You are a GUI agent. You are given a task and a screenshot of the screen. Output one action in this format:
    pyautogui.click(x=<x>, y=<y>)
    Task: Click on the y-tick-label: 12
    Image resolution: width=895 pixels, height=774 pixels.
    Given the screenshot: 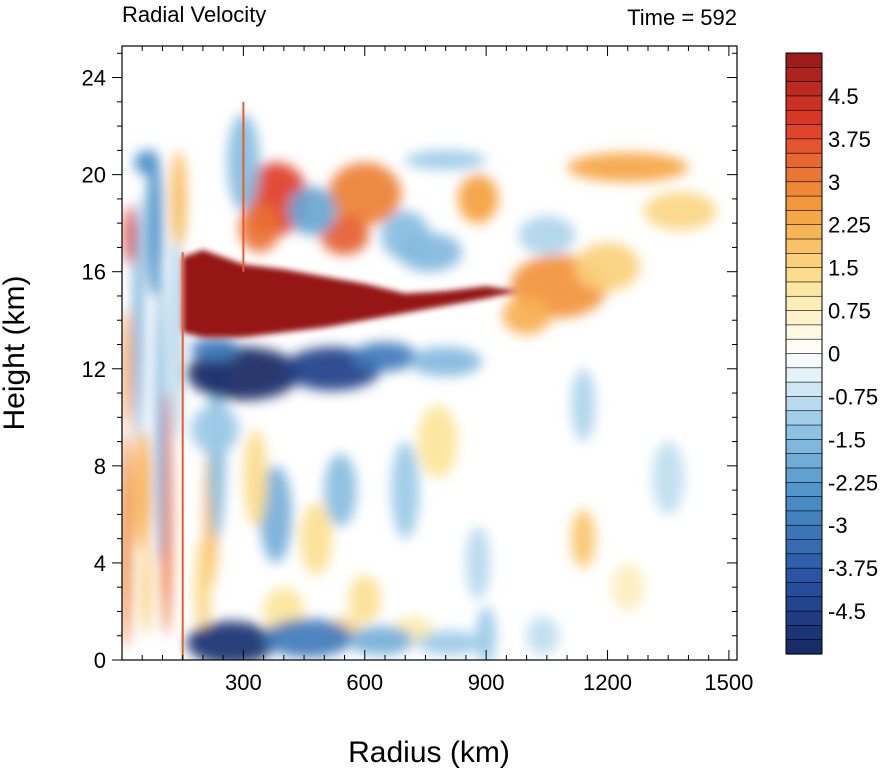 What is the action you would take?
    pyautogui.click(x=94, y=369)
    